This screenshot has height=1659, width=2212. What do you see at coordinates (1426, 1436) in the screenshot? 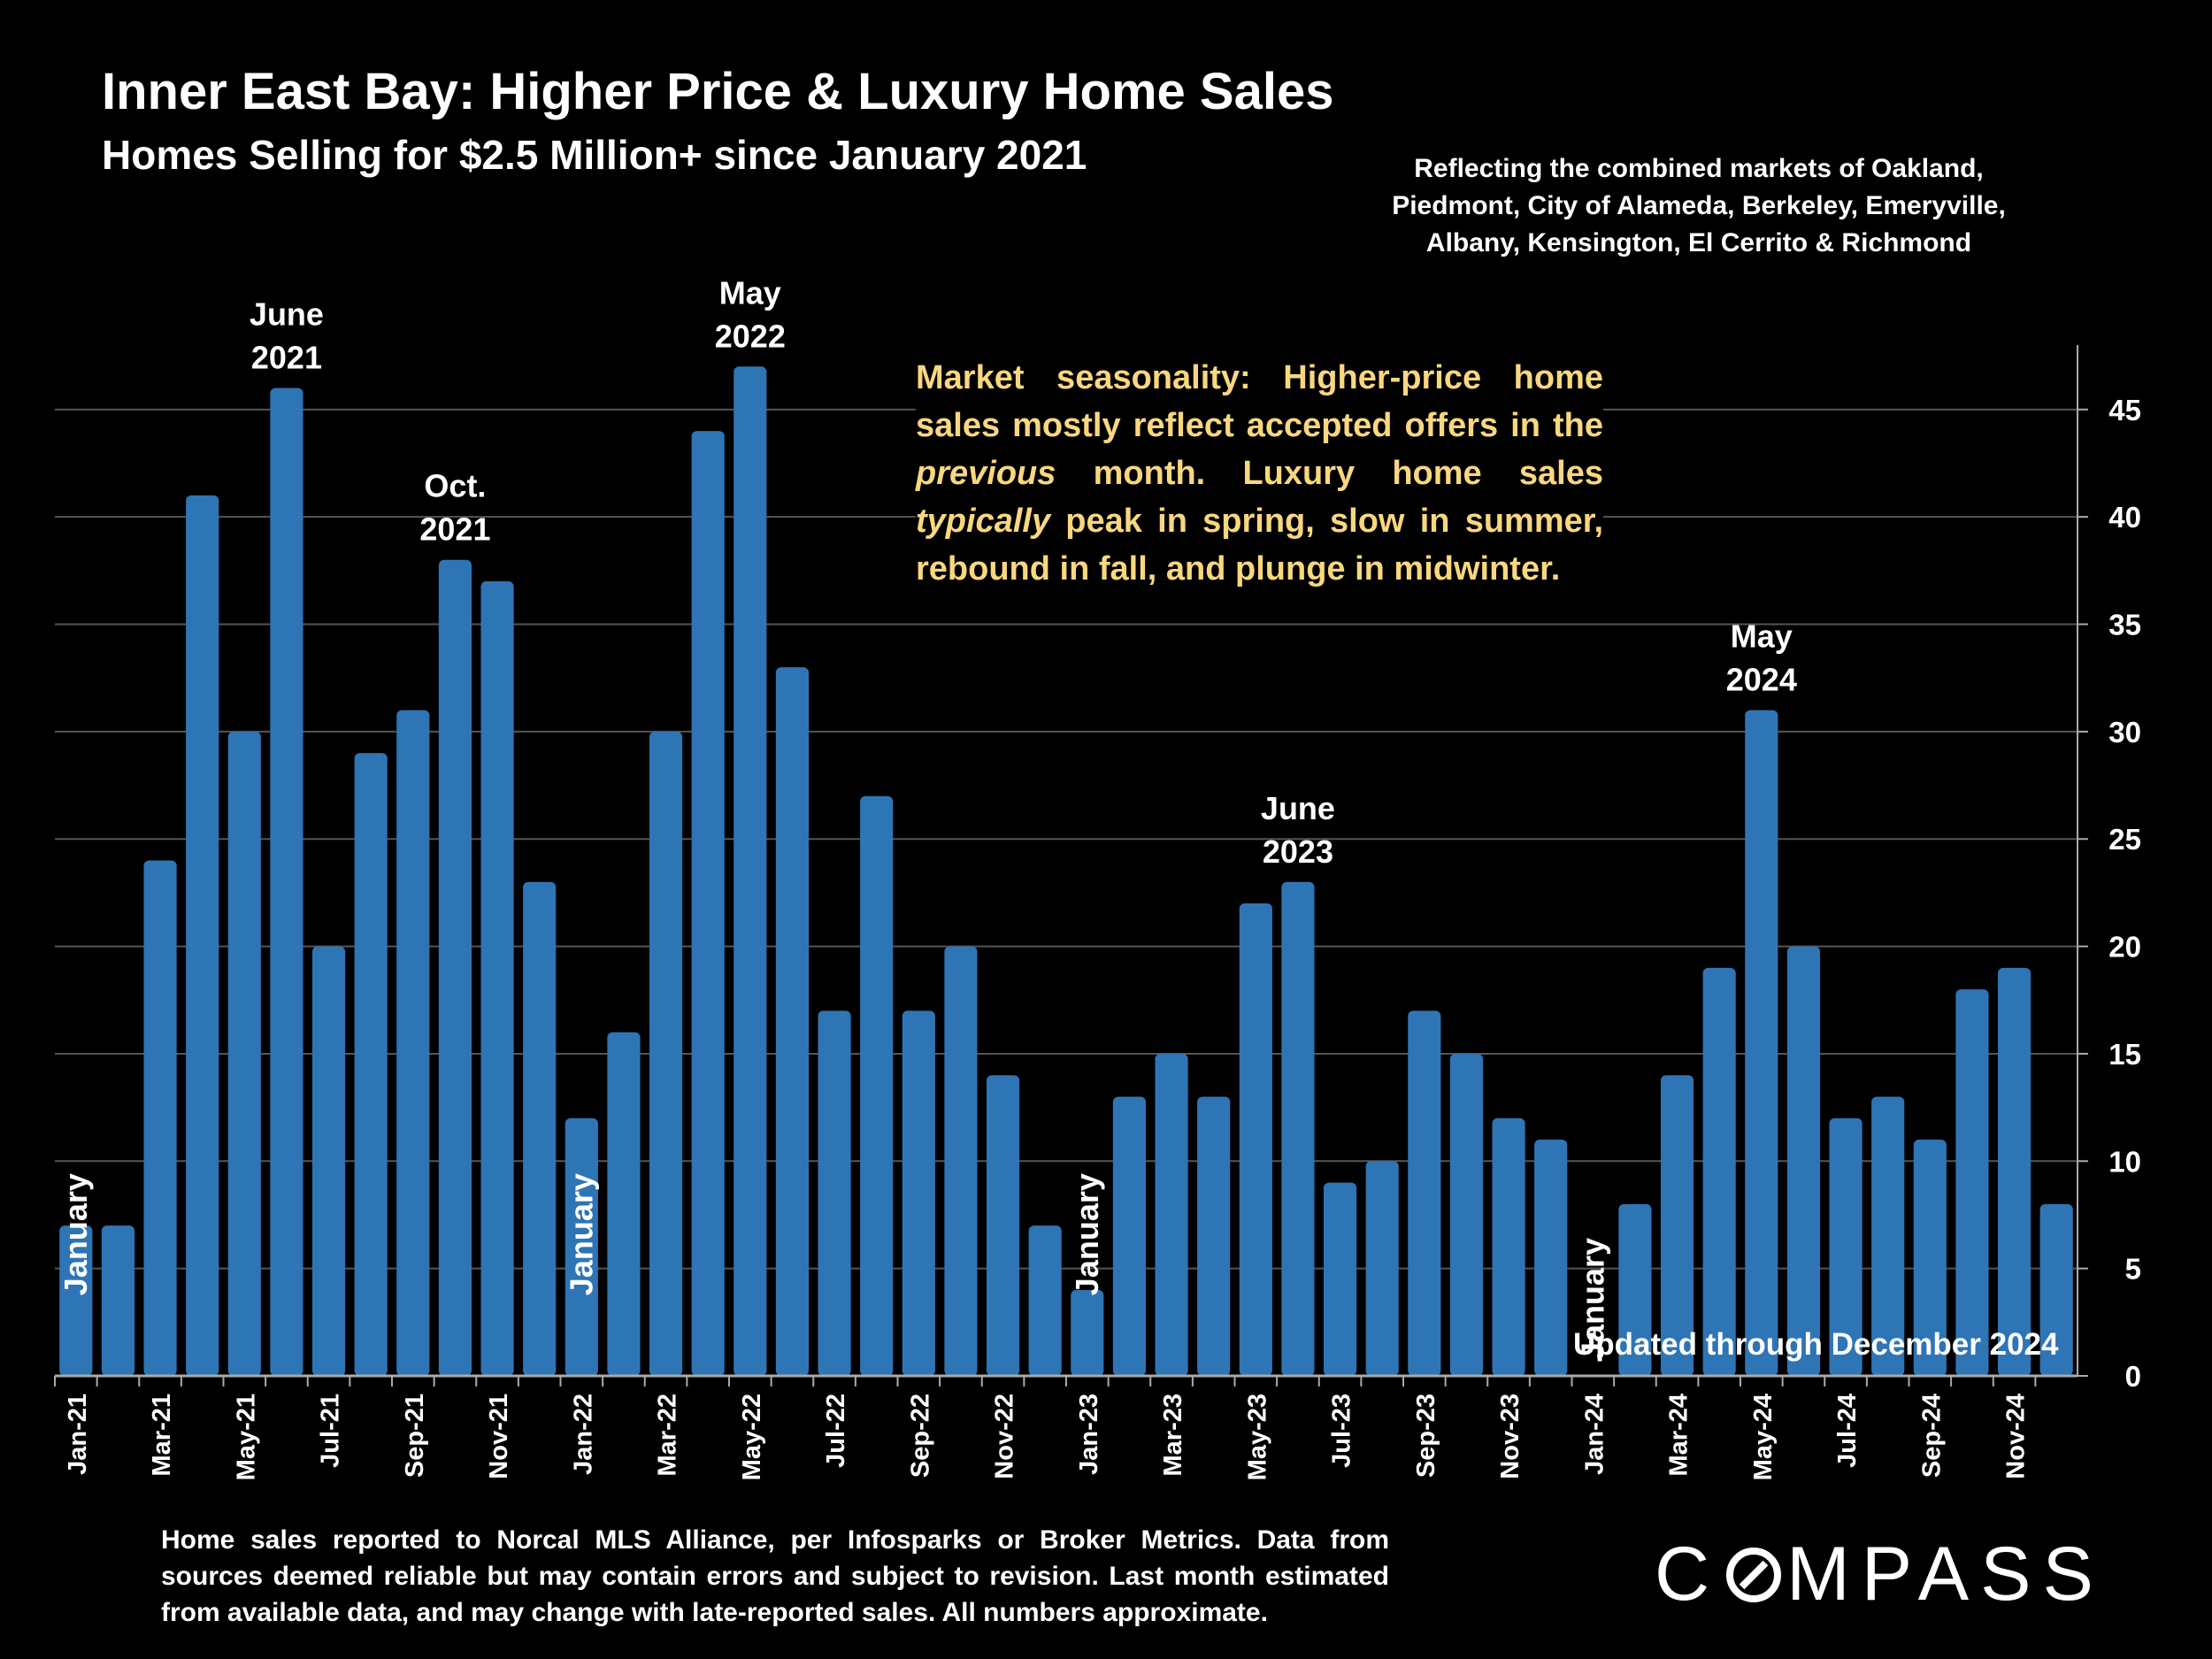
I see `x-tick-label: Sep-23` at bounding box center [1426, 1436].